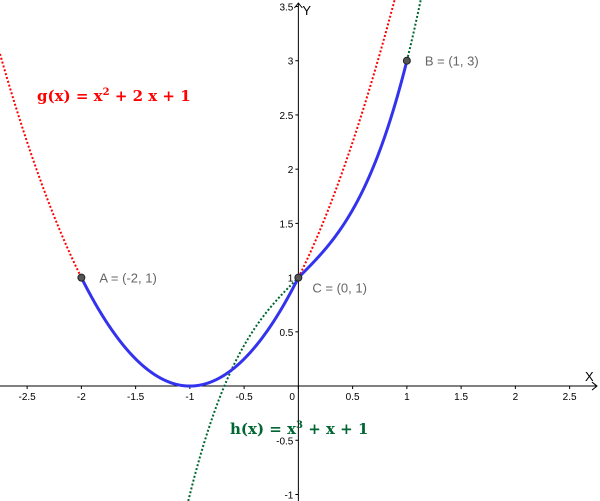  What do you see at coordinates (298, 277) in the screenshot?
I see `point-C` at bounding box center [298, 277].